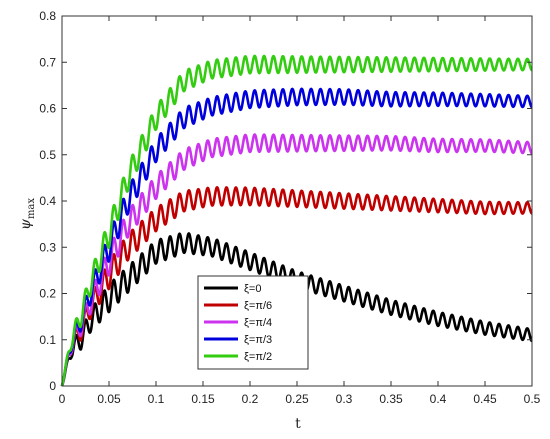 Image resolution: width=550 pixels, height=439 pixels. Describe the element at coordinates (62, 399) in the screenshot. I see `x-tick-label: 0` at that location.